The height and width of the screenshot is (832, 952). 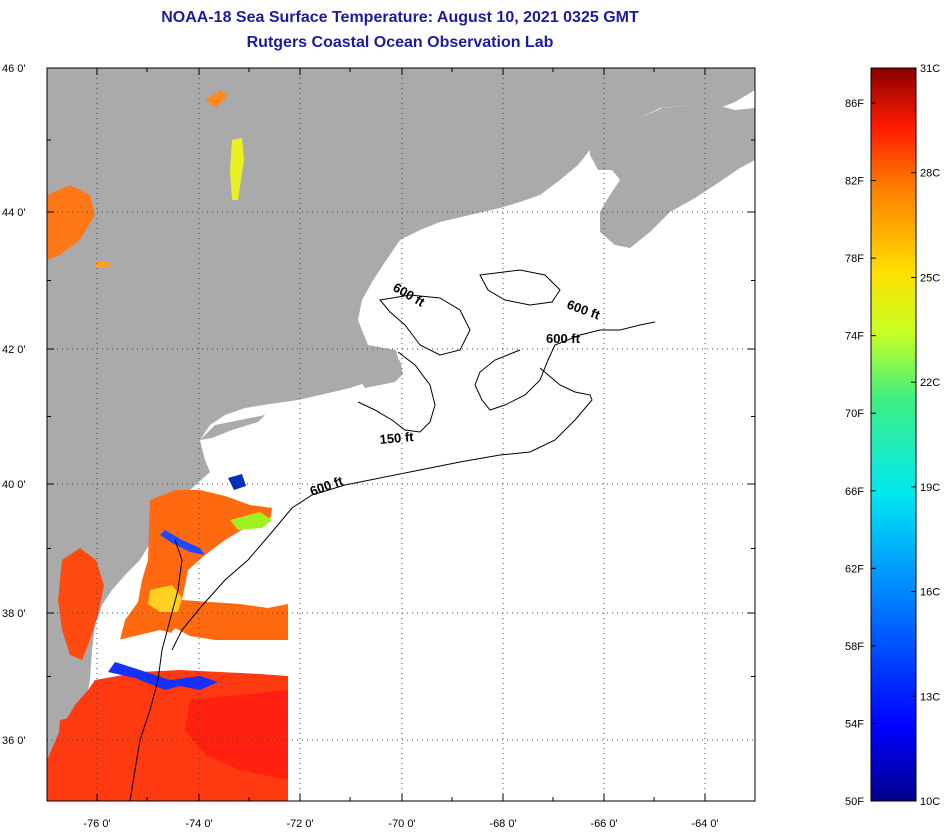 I want to click on sst-lake-streak, so click(x=216, y=99).